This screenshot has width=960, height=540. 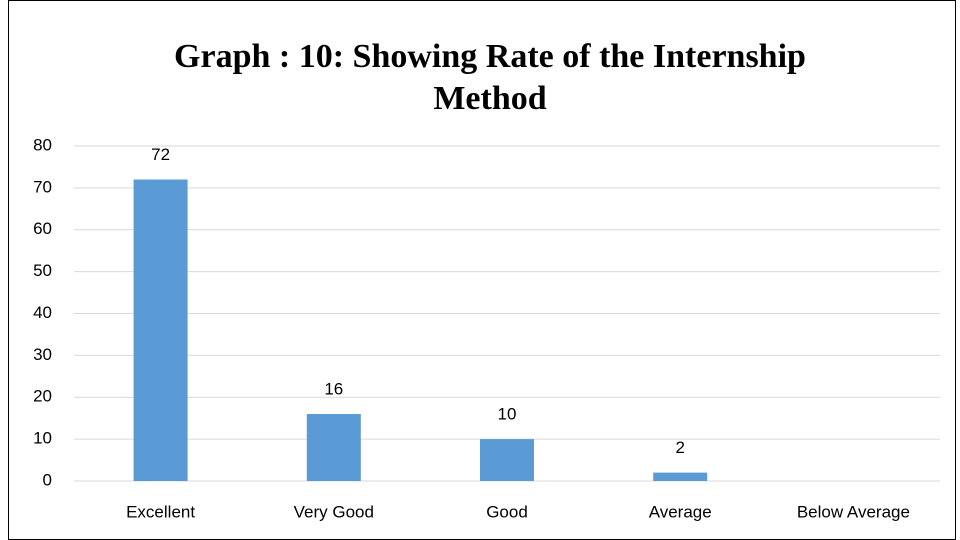 What do you see at coordinates (680, 511) in the screenshot?
I see `x-tick-label: Average` at bounding box center [680, 511].